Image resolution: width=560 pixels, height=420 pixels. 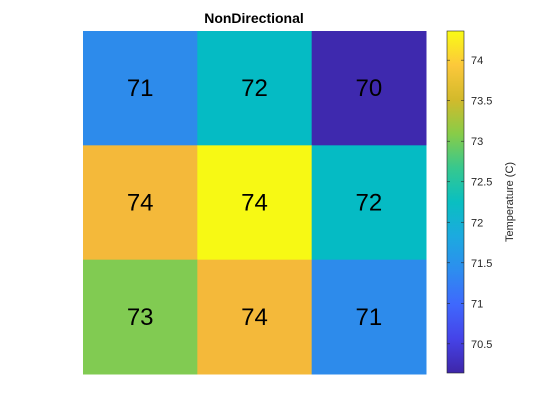 I want to click on heatmap-cell-label-r3-c3: 71, so click(x=368, y=317).